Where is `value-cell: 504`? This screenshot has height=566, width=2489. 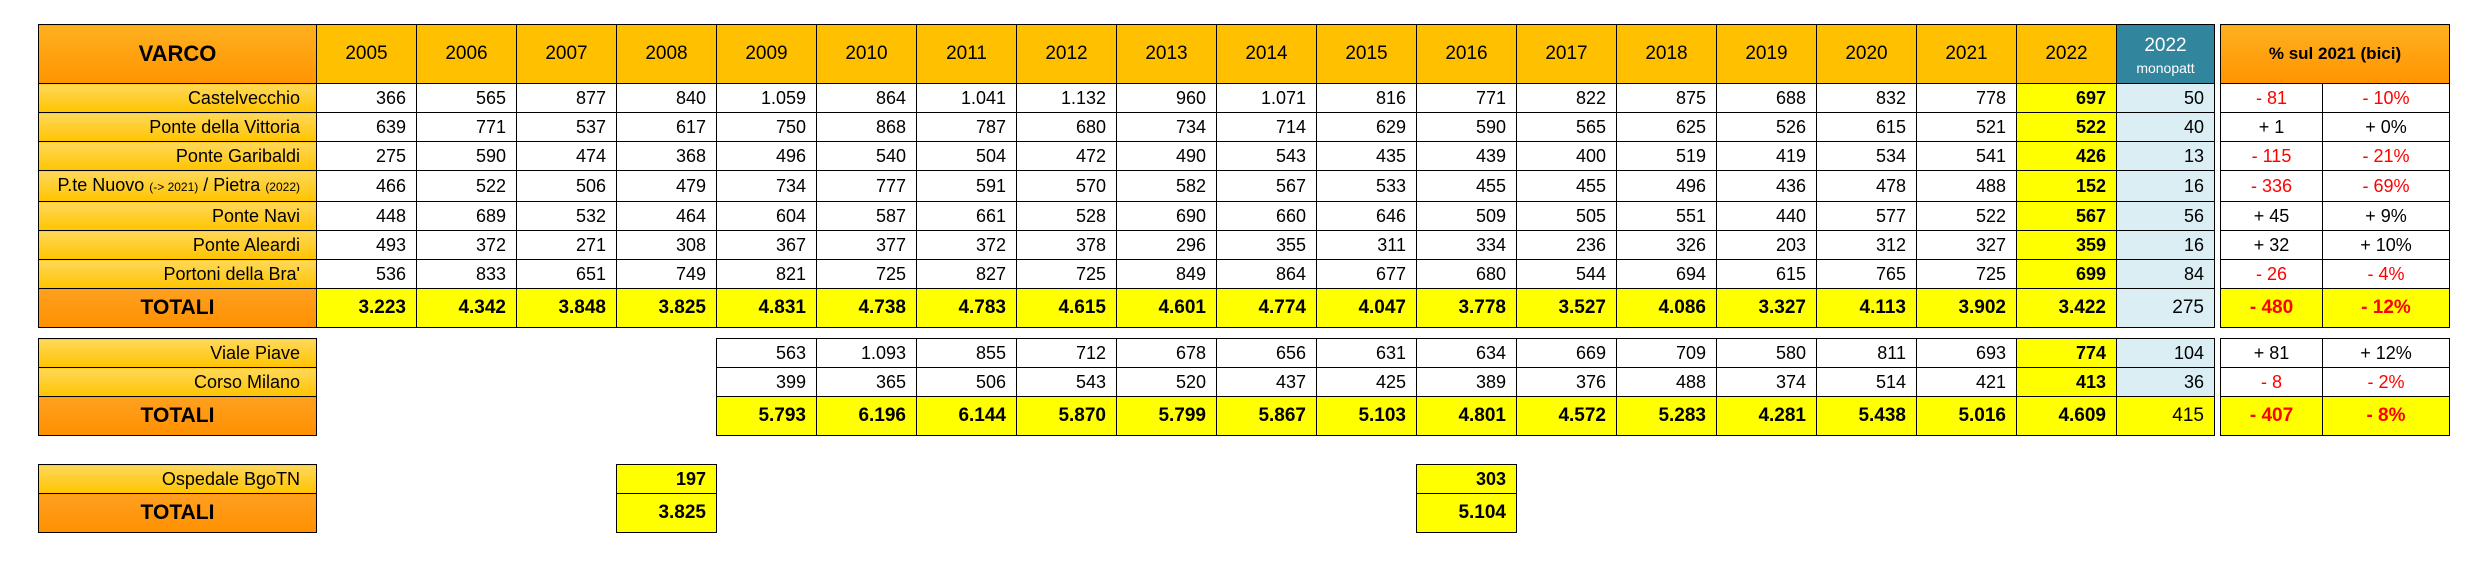
value-cell: 504 is located at coordinates (966, 156).